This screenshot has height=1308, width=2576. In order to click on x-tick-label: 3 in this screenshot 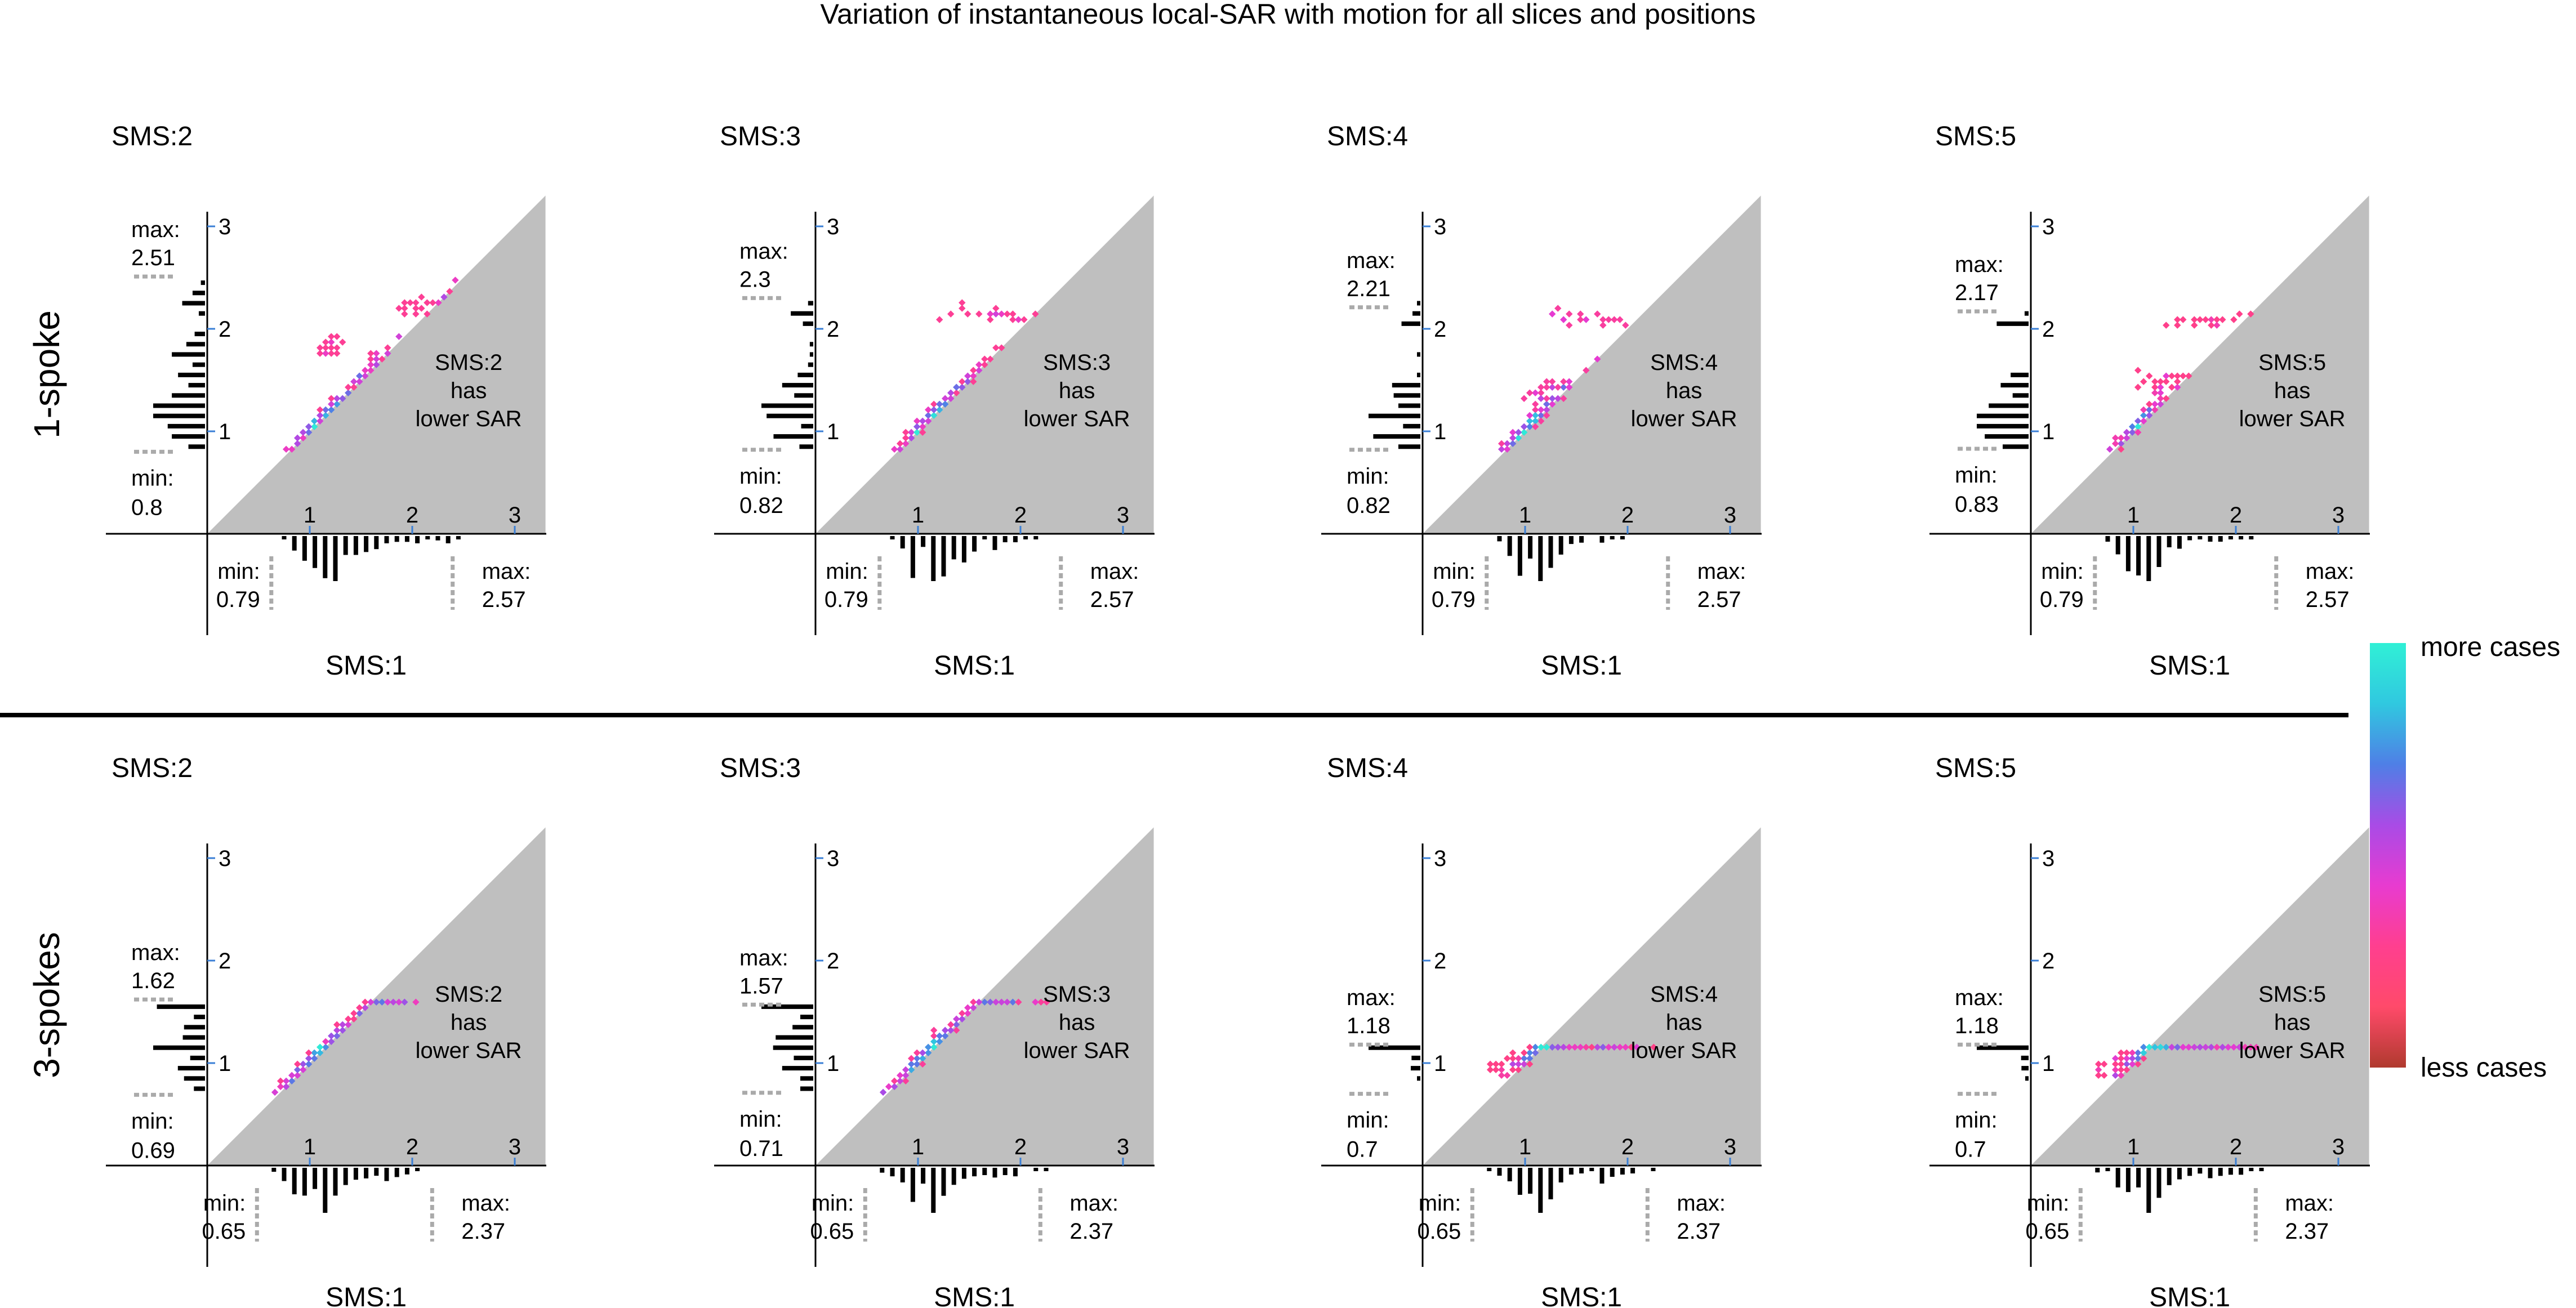, I will do `click(1123, 516)`.